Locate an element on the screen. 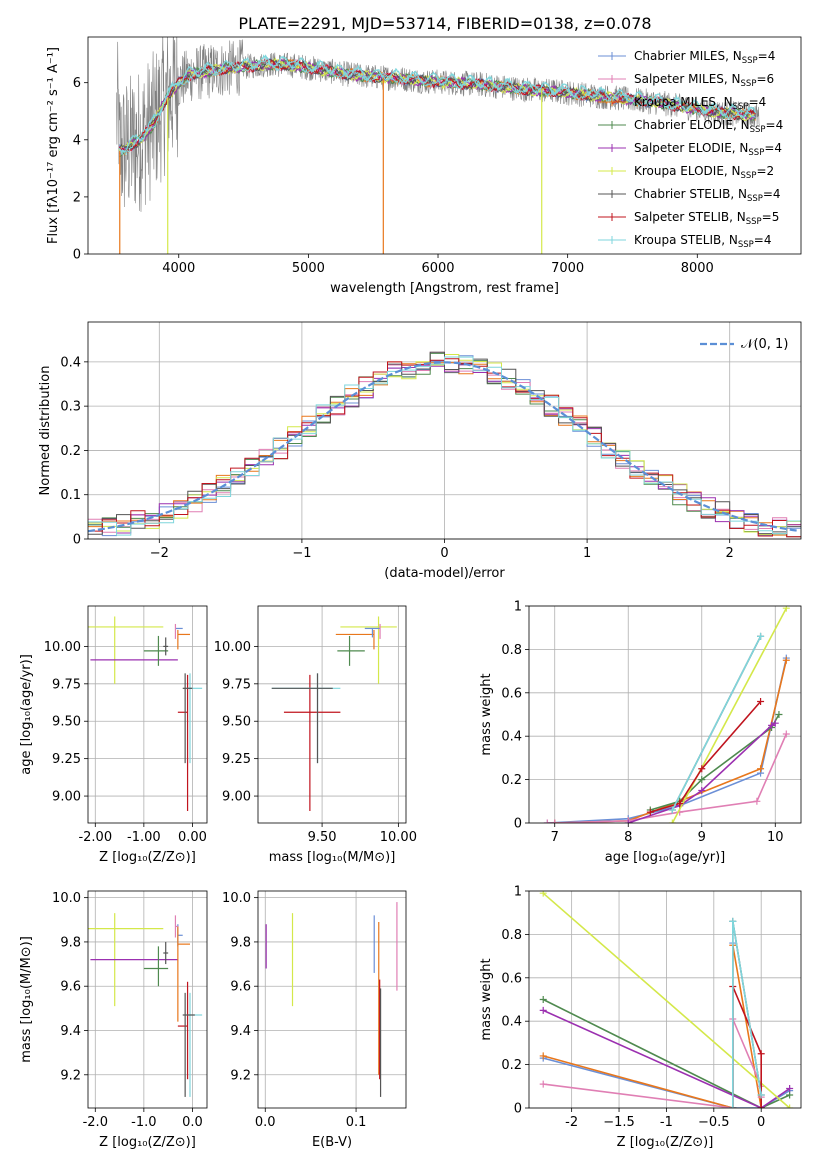  x-tick-label: 5000 is located at coordinates (308, 268).